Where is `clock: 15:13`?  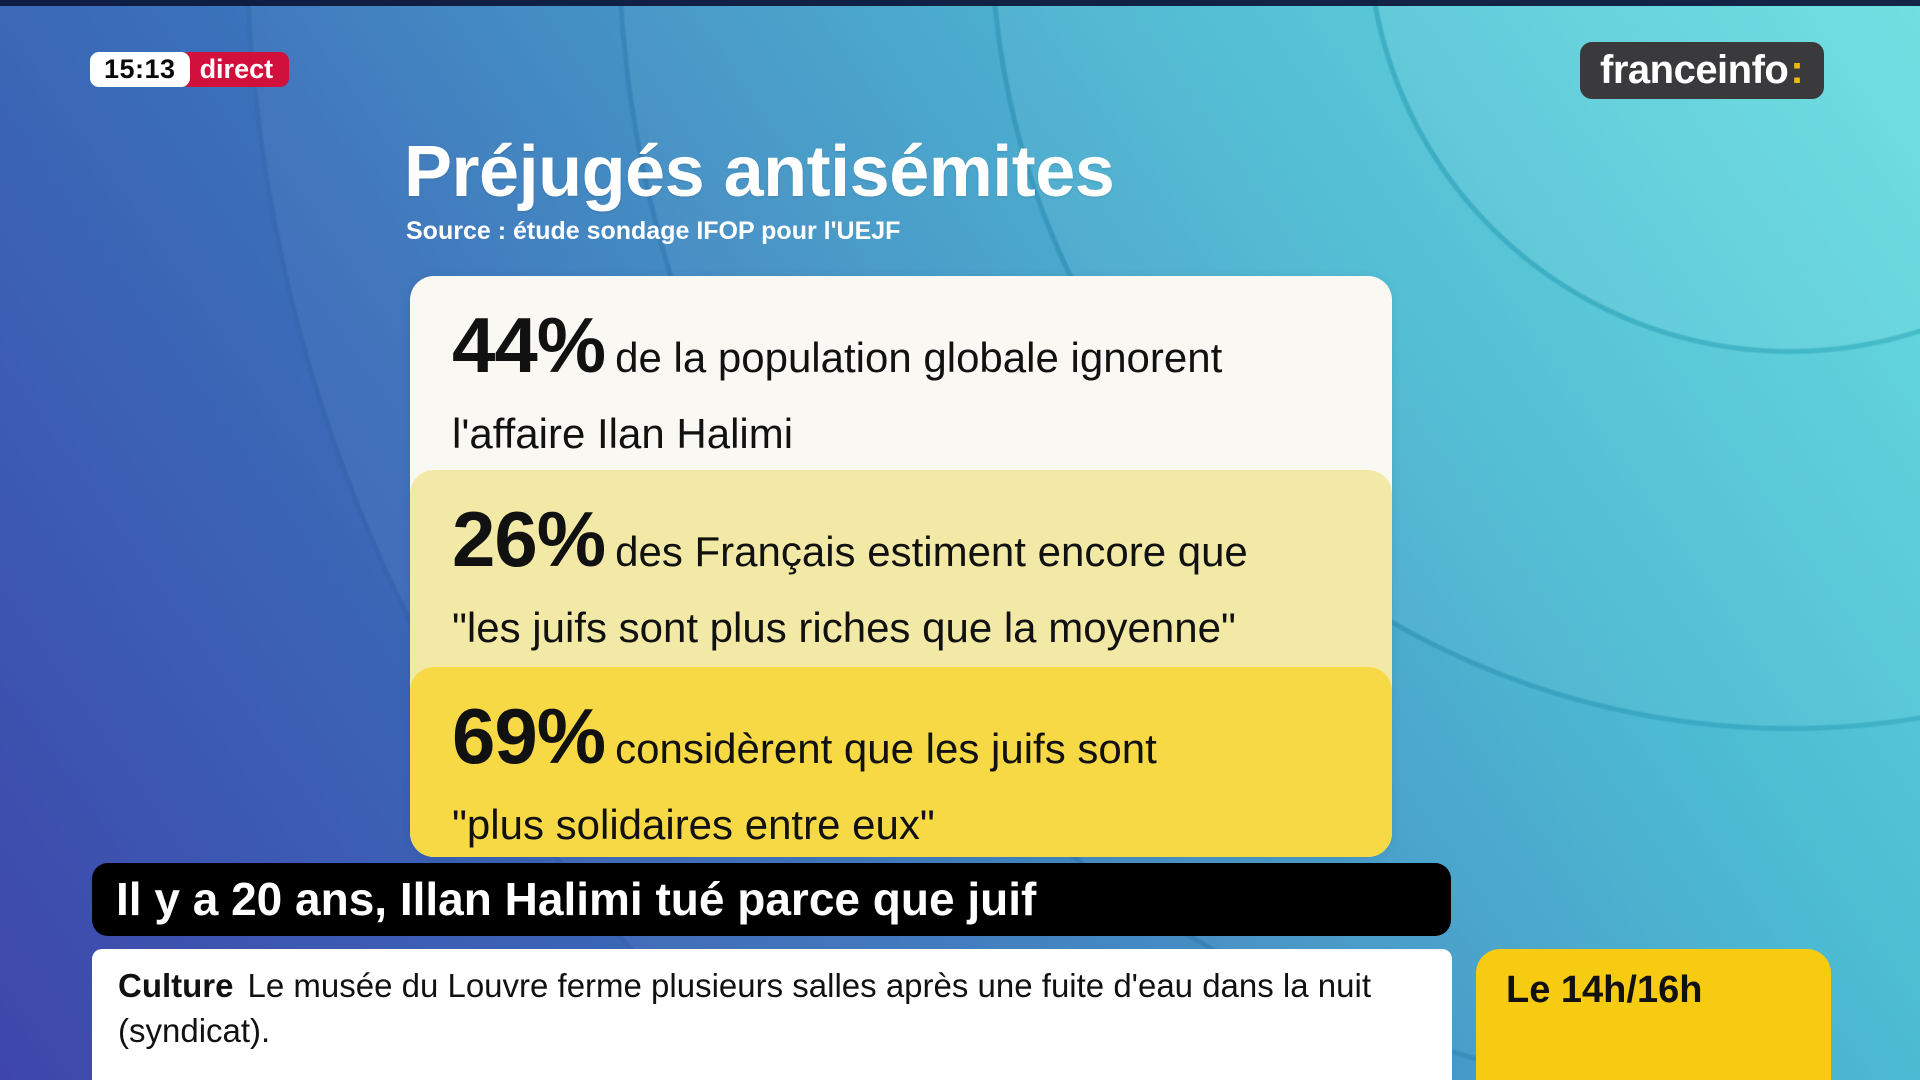
clock: 15:13 is located at coordinates (140, 69).